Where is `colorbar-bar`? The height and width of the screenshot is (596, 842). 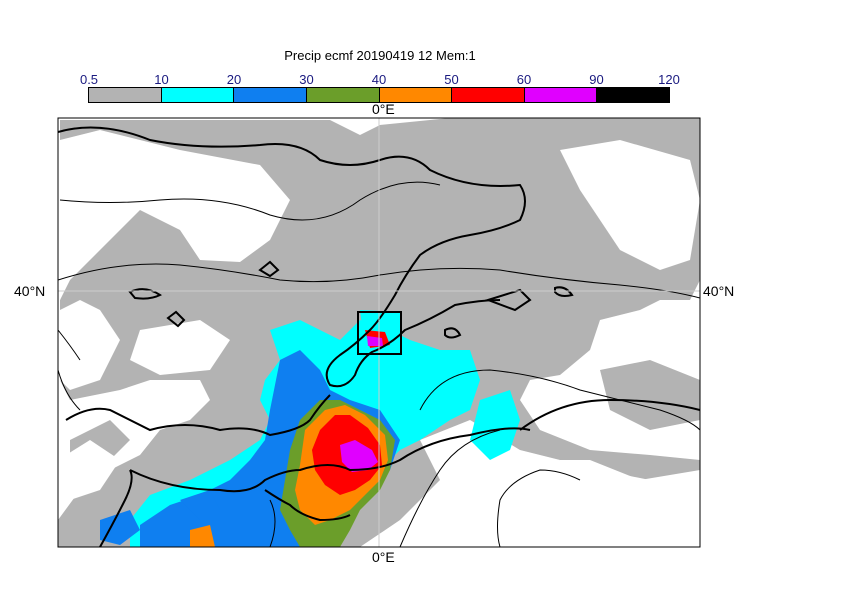
colorbar-bar is located at coordinates (379, 95).